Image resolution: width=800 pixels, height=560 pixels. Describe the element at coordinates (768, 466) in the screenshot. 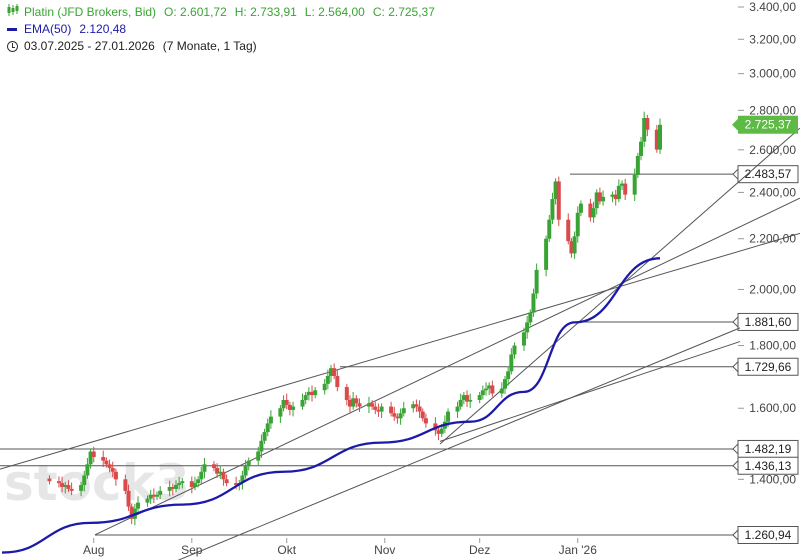

I see `price-level-label: 1.436,13` at that location.